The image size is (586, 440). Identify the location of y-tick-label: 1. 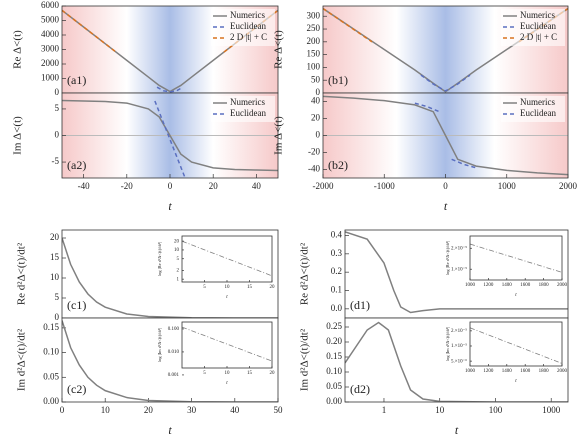
(178, 279).